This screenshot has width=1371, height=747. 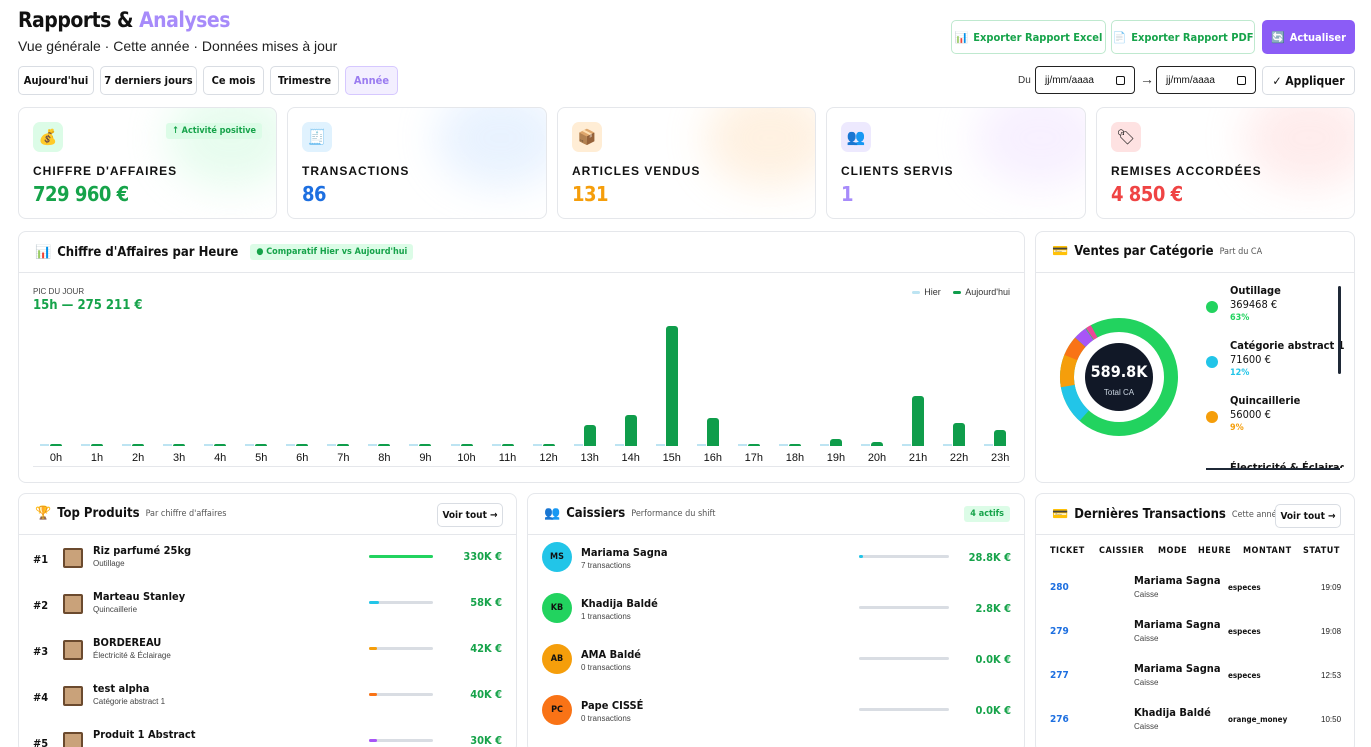 What do you see at coordinates (41, 651) in the screenshot?
I see `product-rank: #3` at bounding box center [41, 651].